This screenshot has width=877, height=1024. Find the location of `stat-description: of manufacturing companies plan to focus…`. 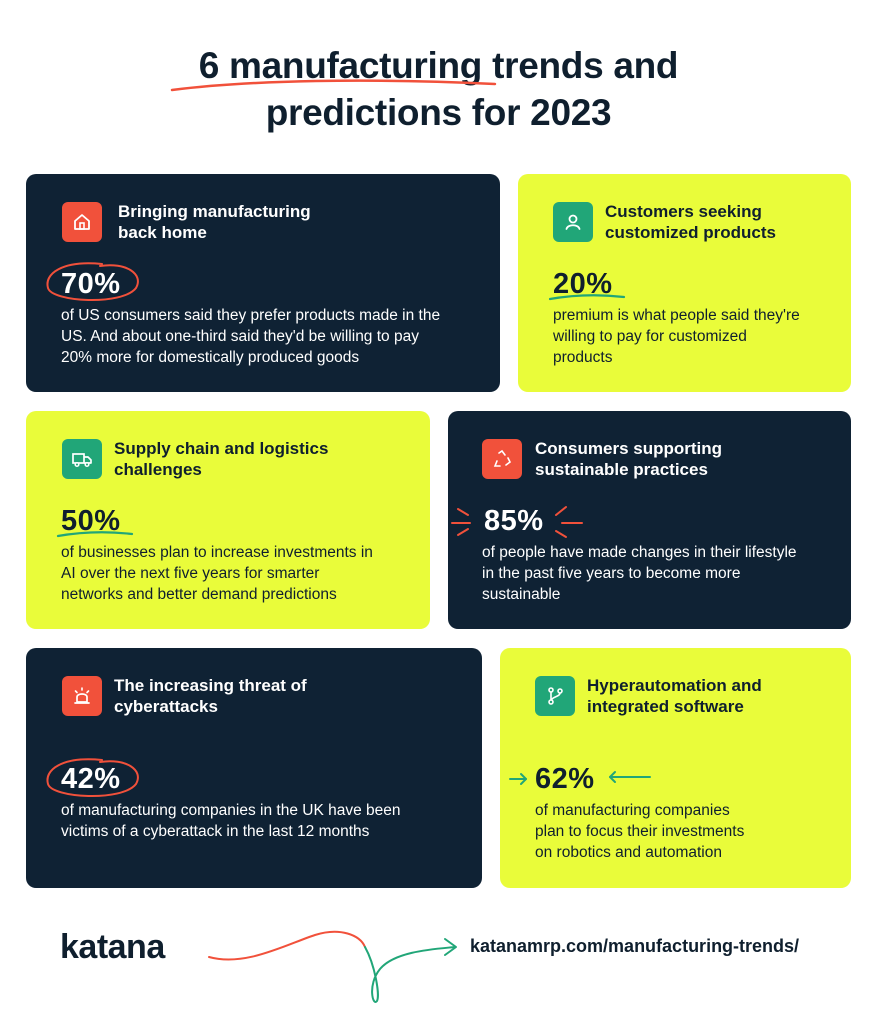

stat-description: of manufacturing companies plan to focus… is located at coordinates (640, 831).